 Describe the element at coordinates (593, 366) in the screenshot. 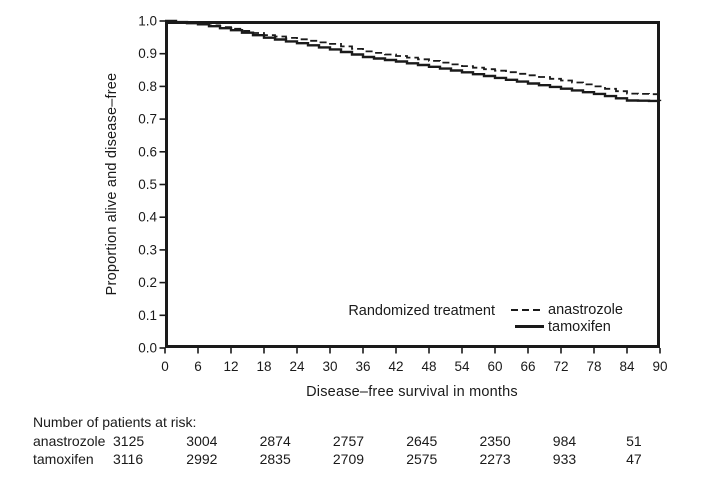

I see `x-tick-label: 78` at that location.